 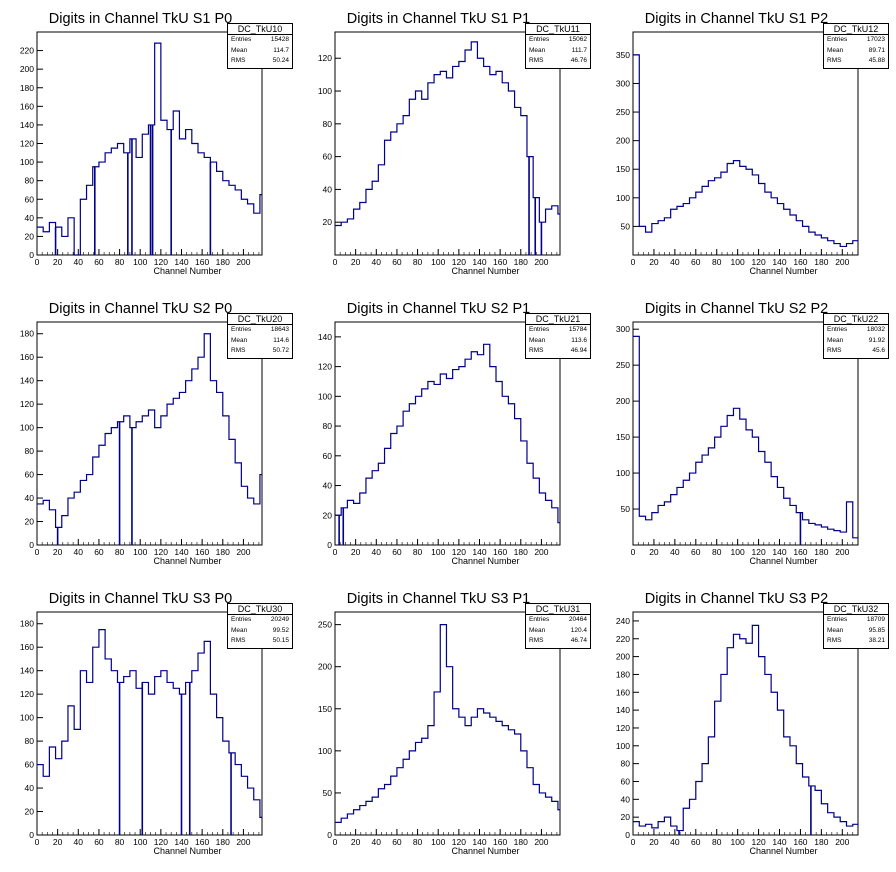 What do you see at coordinates (558, 40) in the screenshot?
I see `stats-row-entries: Entries 15062` at bounding box center [558, 40].